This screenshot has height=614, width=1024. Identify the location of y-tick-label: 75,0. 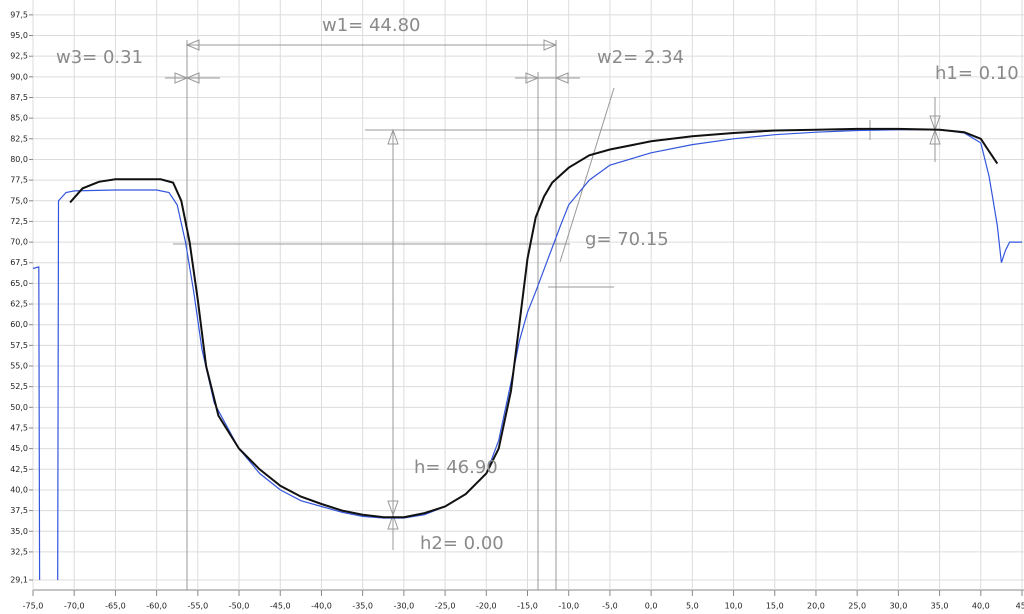
(19, 200).